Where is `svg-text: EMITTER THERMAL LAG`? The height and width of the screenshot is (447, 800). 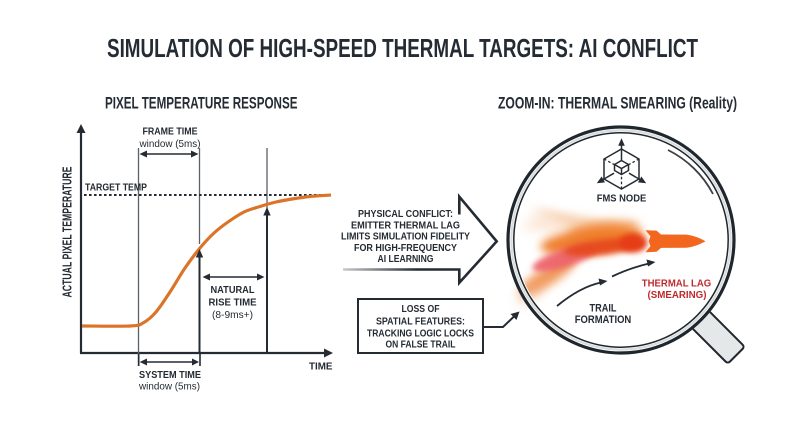 svg-text: EMITTER THERMAL LAG is located at coordinates (405, 225).